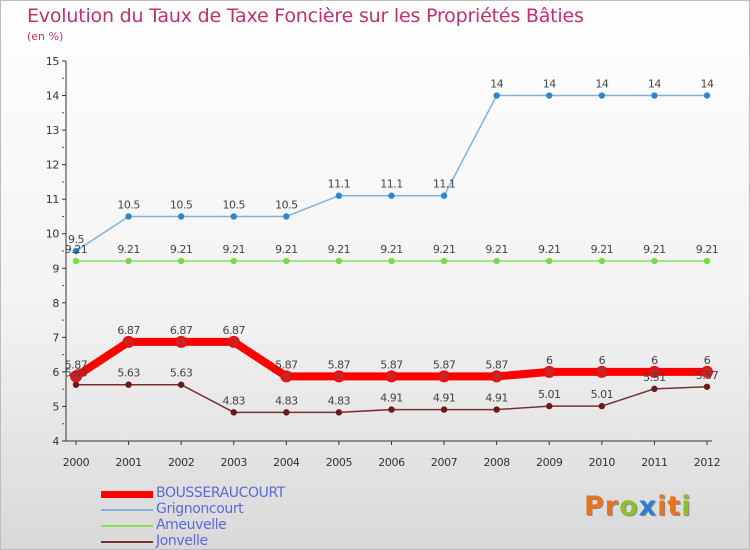  Describe the element at coordinates (55, 441) in the screenshot. I see `y-tick-label: 4` at that location.